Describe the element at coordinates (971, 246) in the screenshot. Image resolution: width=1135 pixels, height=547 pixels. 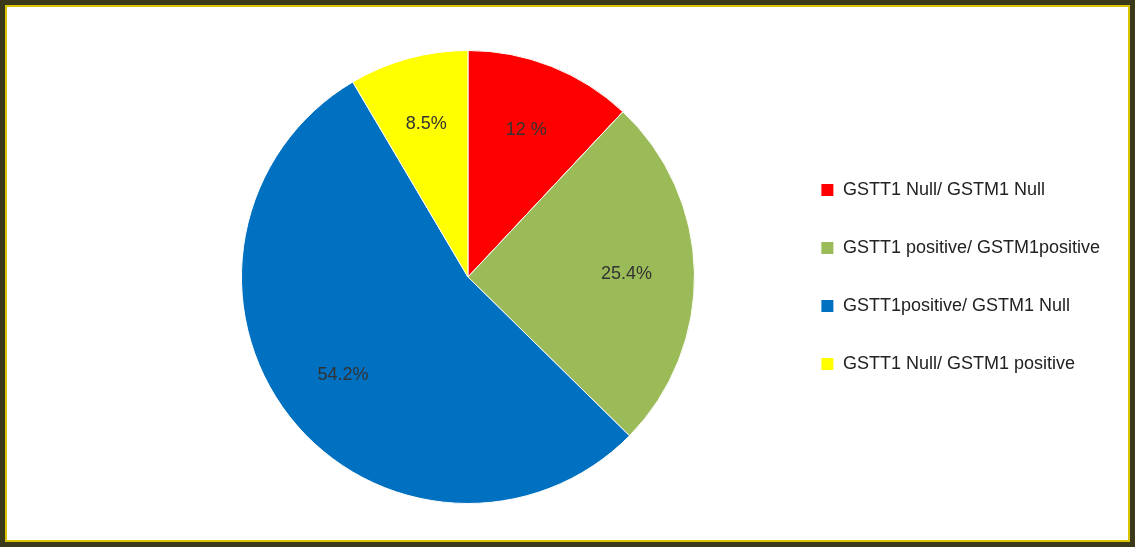
I see `legend-label: GSTT1 positive/ GSTM1positive` at that location.